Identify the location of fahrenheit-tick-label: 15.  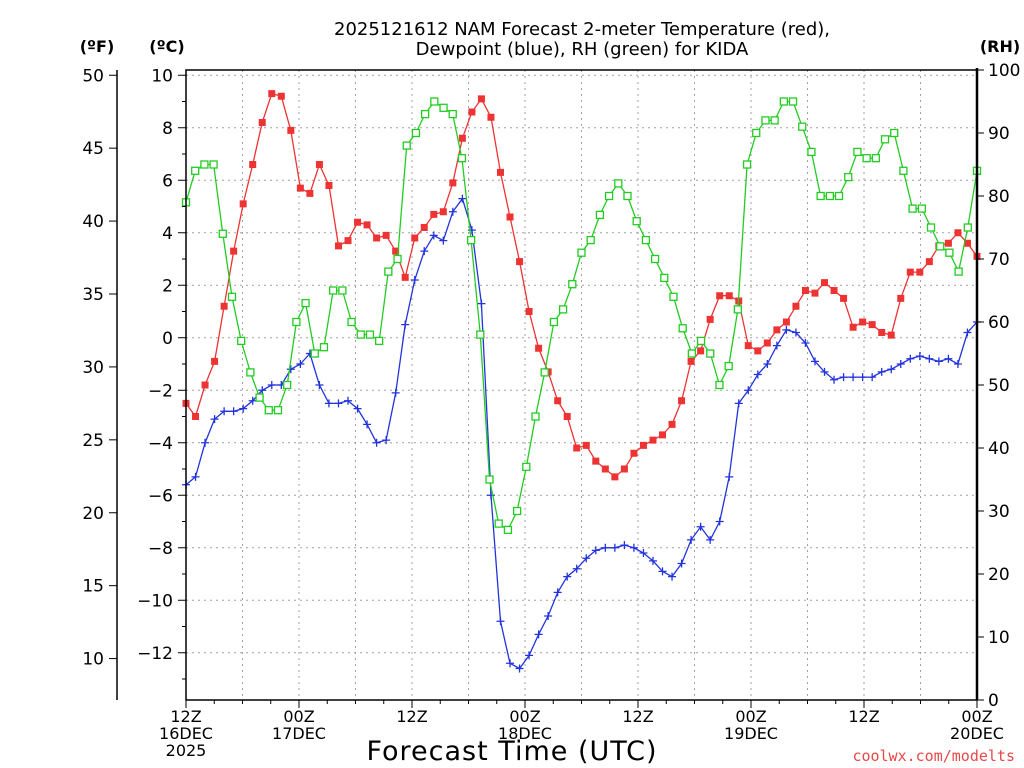
(93, 587).